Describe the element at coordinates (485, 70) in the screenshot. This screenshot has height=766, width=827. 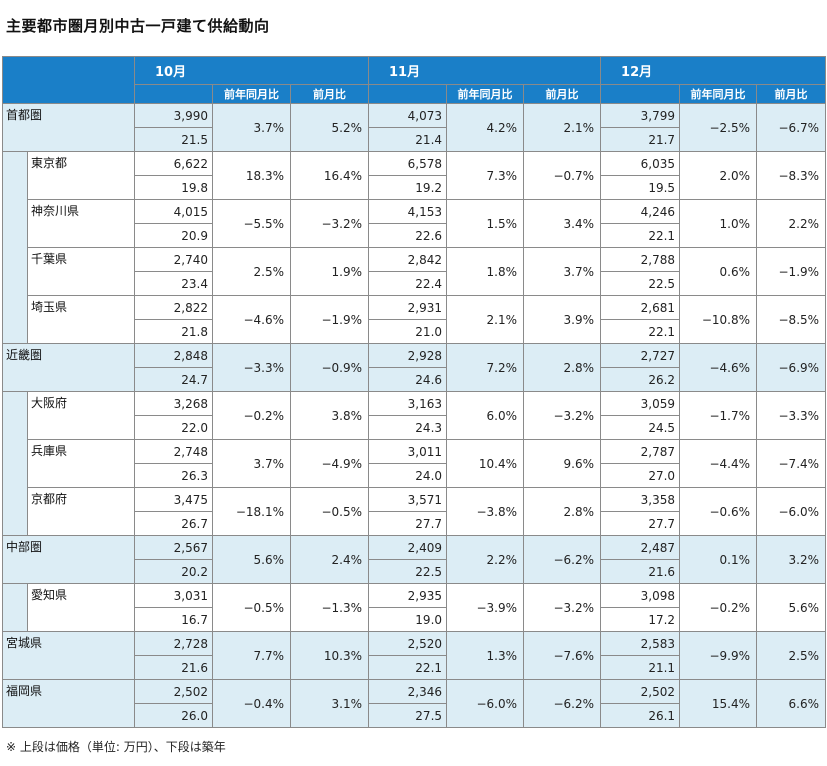
I see `month-header-nov: 11月` at that location.